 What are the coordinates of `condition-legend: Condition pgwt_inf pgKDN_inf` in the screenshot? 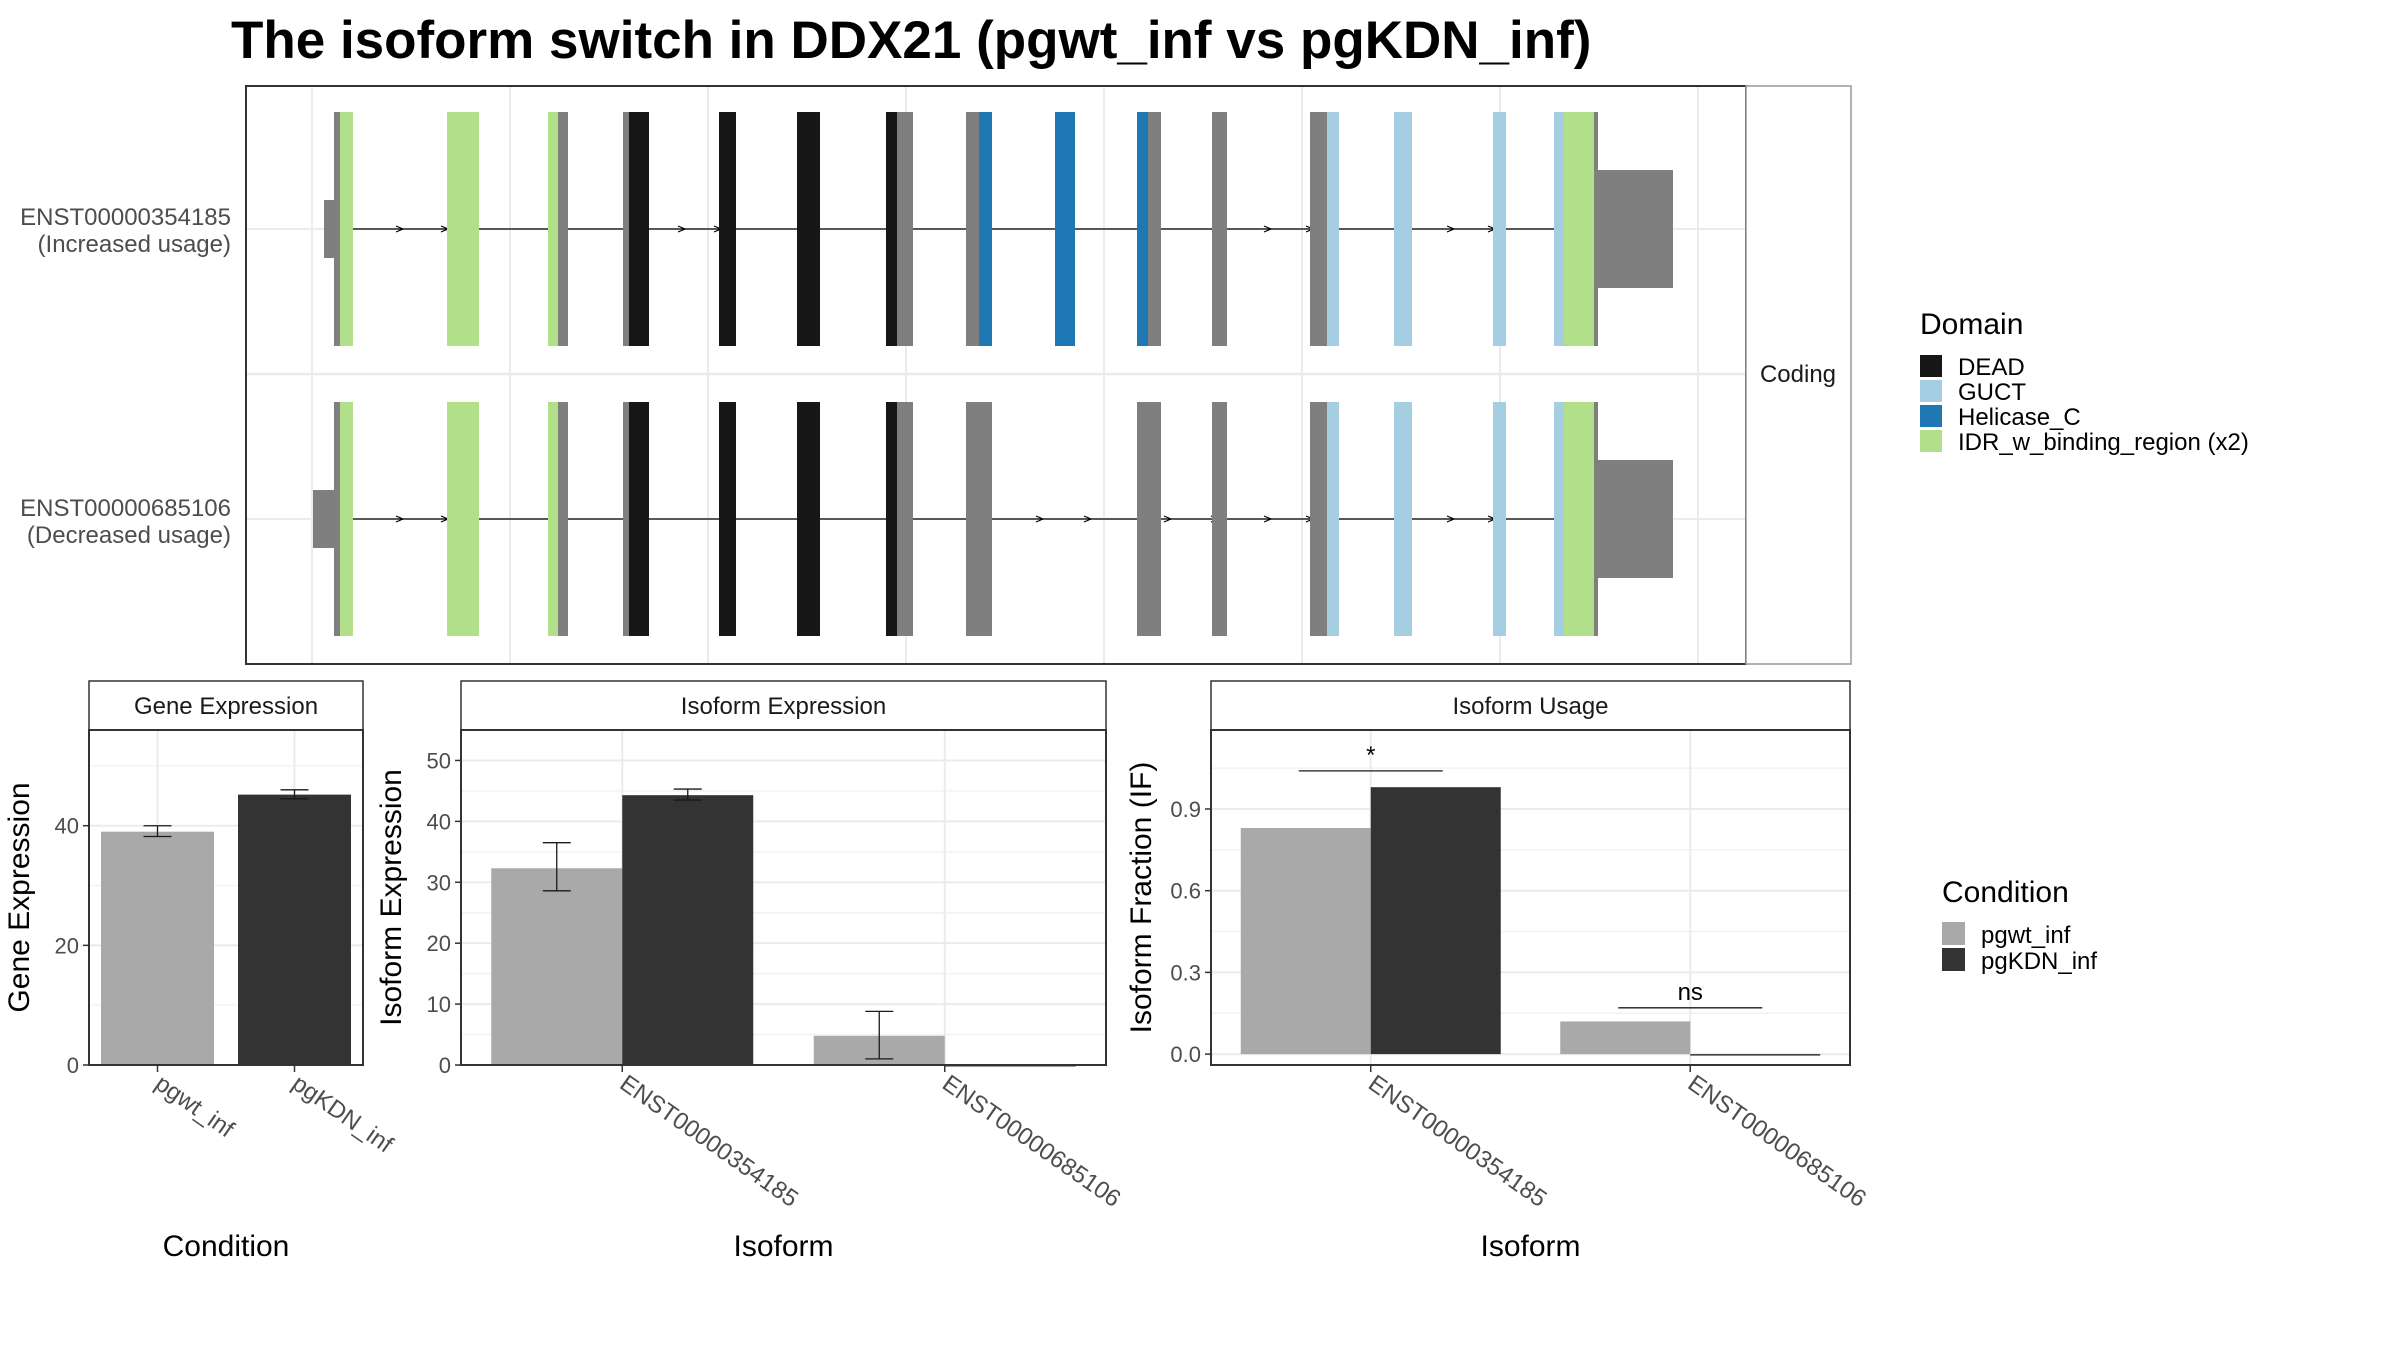 It's located at (2019, 925).